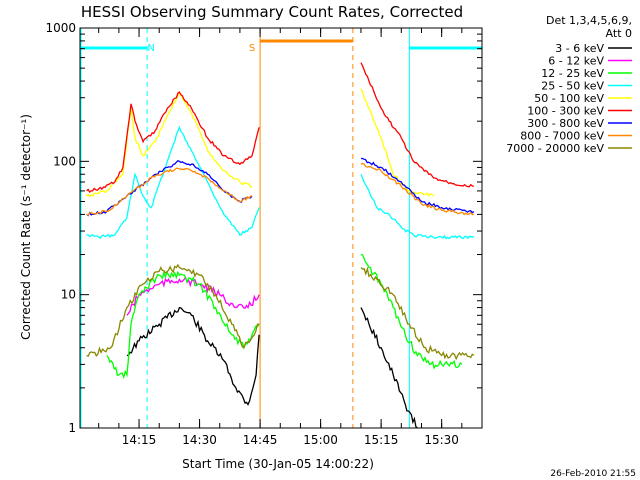 This screenshot has height=480, width=640. I want to click on annotation-n: N, so click(150, 48).